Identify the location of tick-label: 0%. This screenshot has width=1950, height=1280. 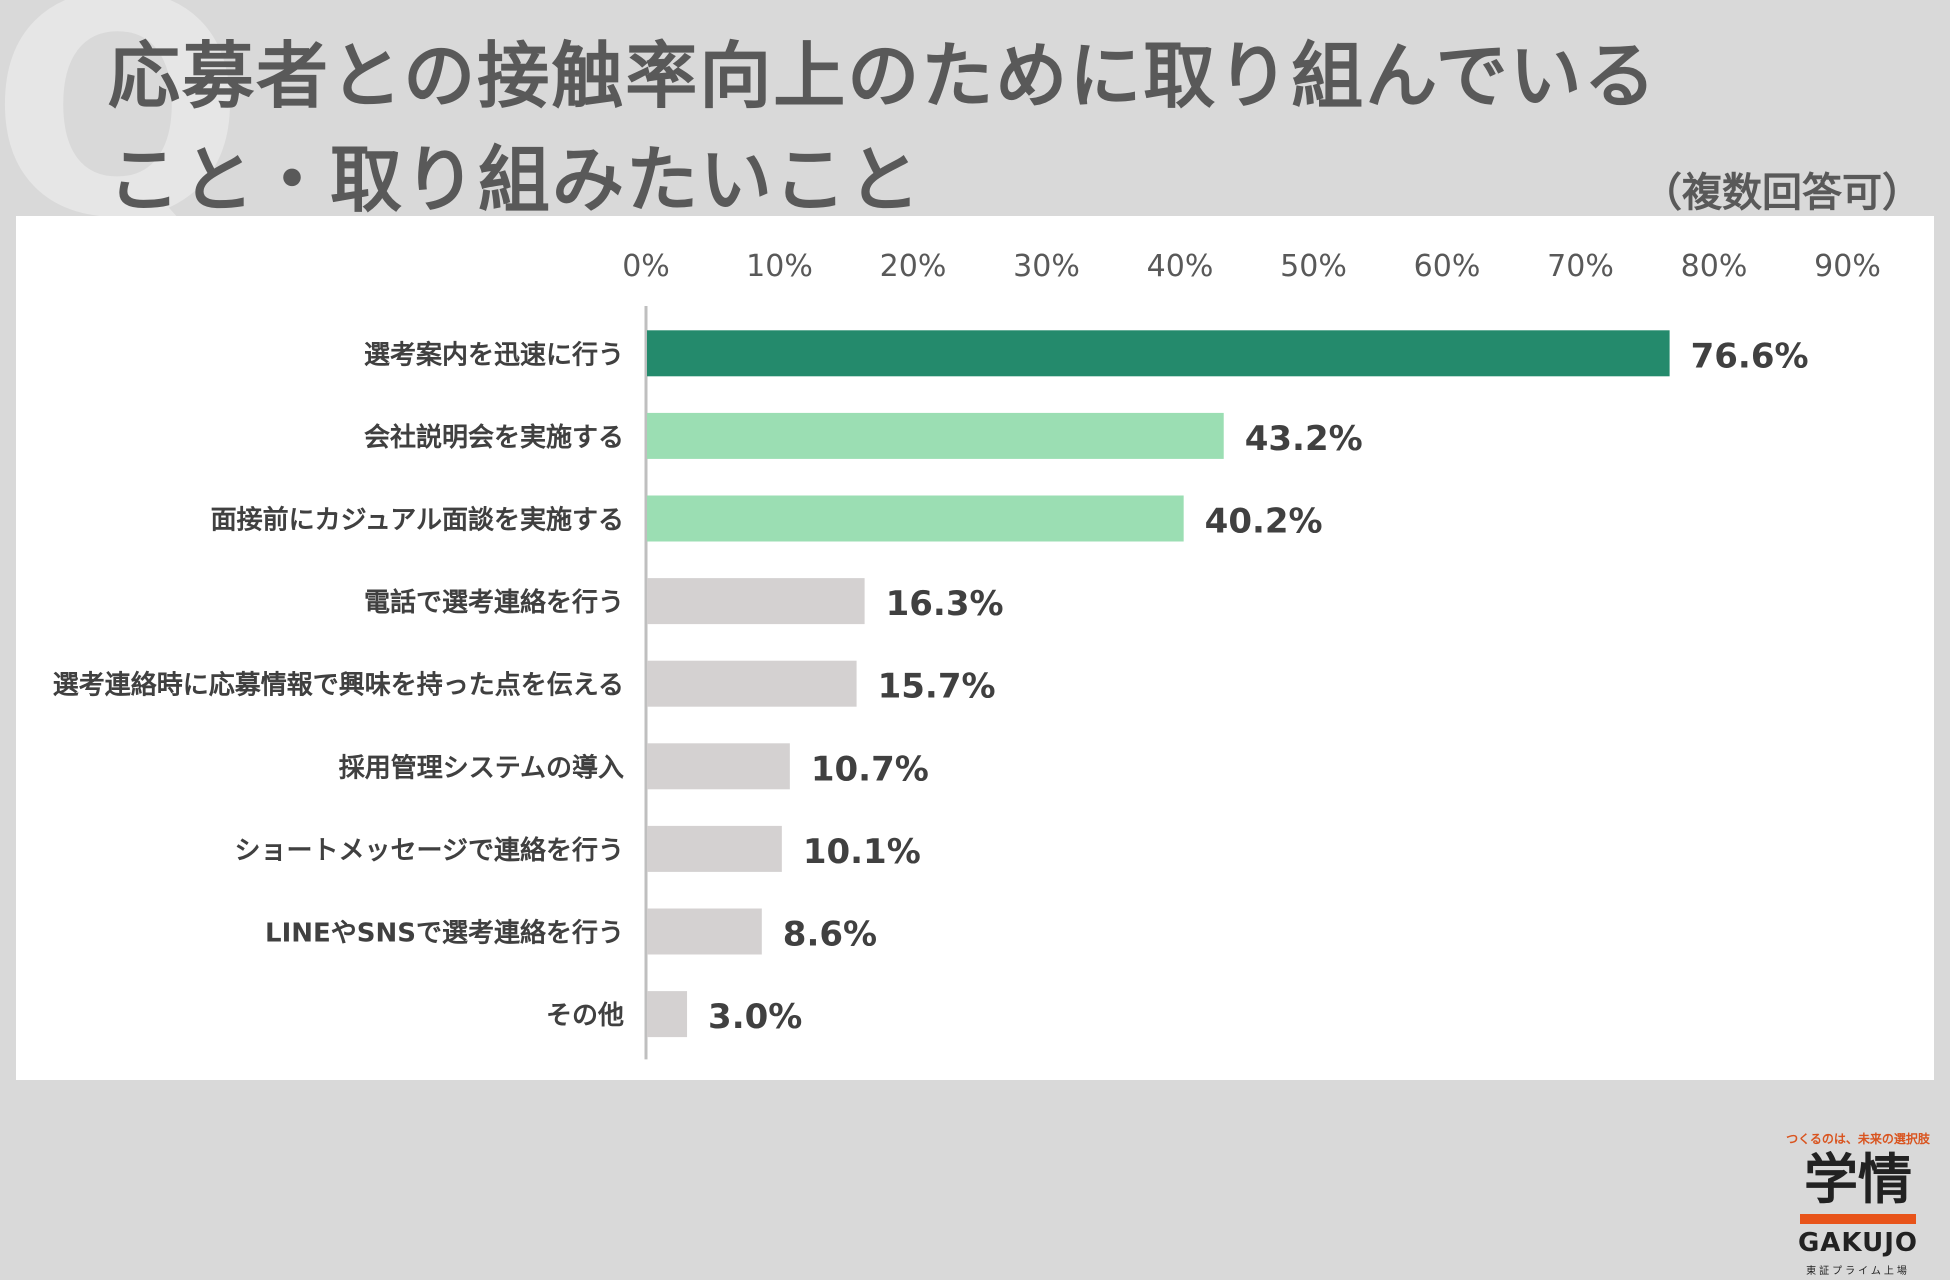
(646, 266).